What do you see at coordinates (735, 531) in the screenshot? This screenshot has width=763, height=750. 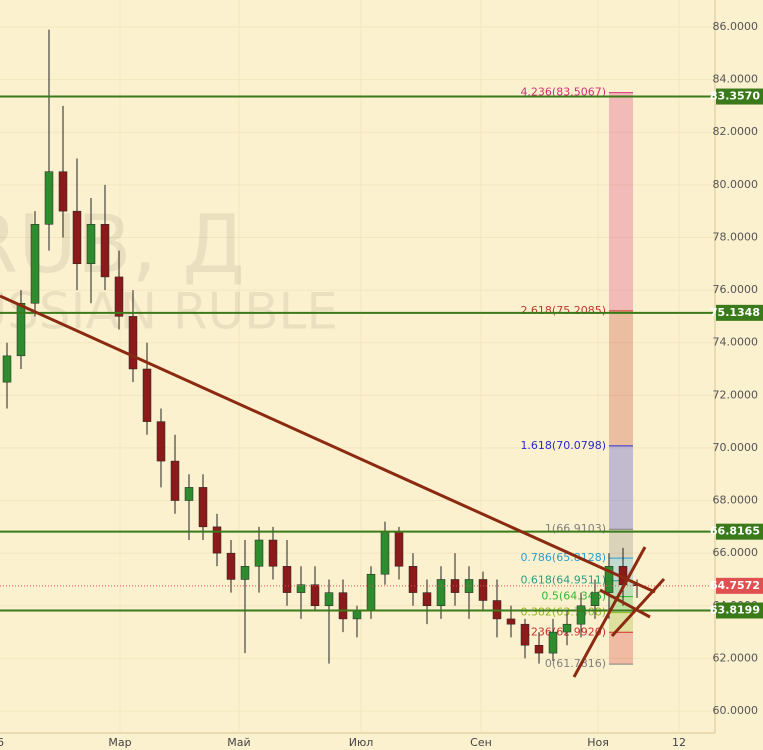 I see `level-label: 66.8165` at bounding box center [735, 531].